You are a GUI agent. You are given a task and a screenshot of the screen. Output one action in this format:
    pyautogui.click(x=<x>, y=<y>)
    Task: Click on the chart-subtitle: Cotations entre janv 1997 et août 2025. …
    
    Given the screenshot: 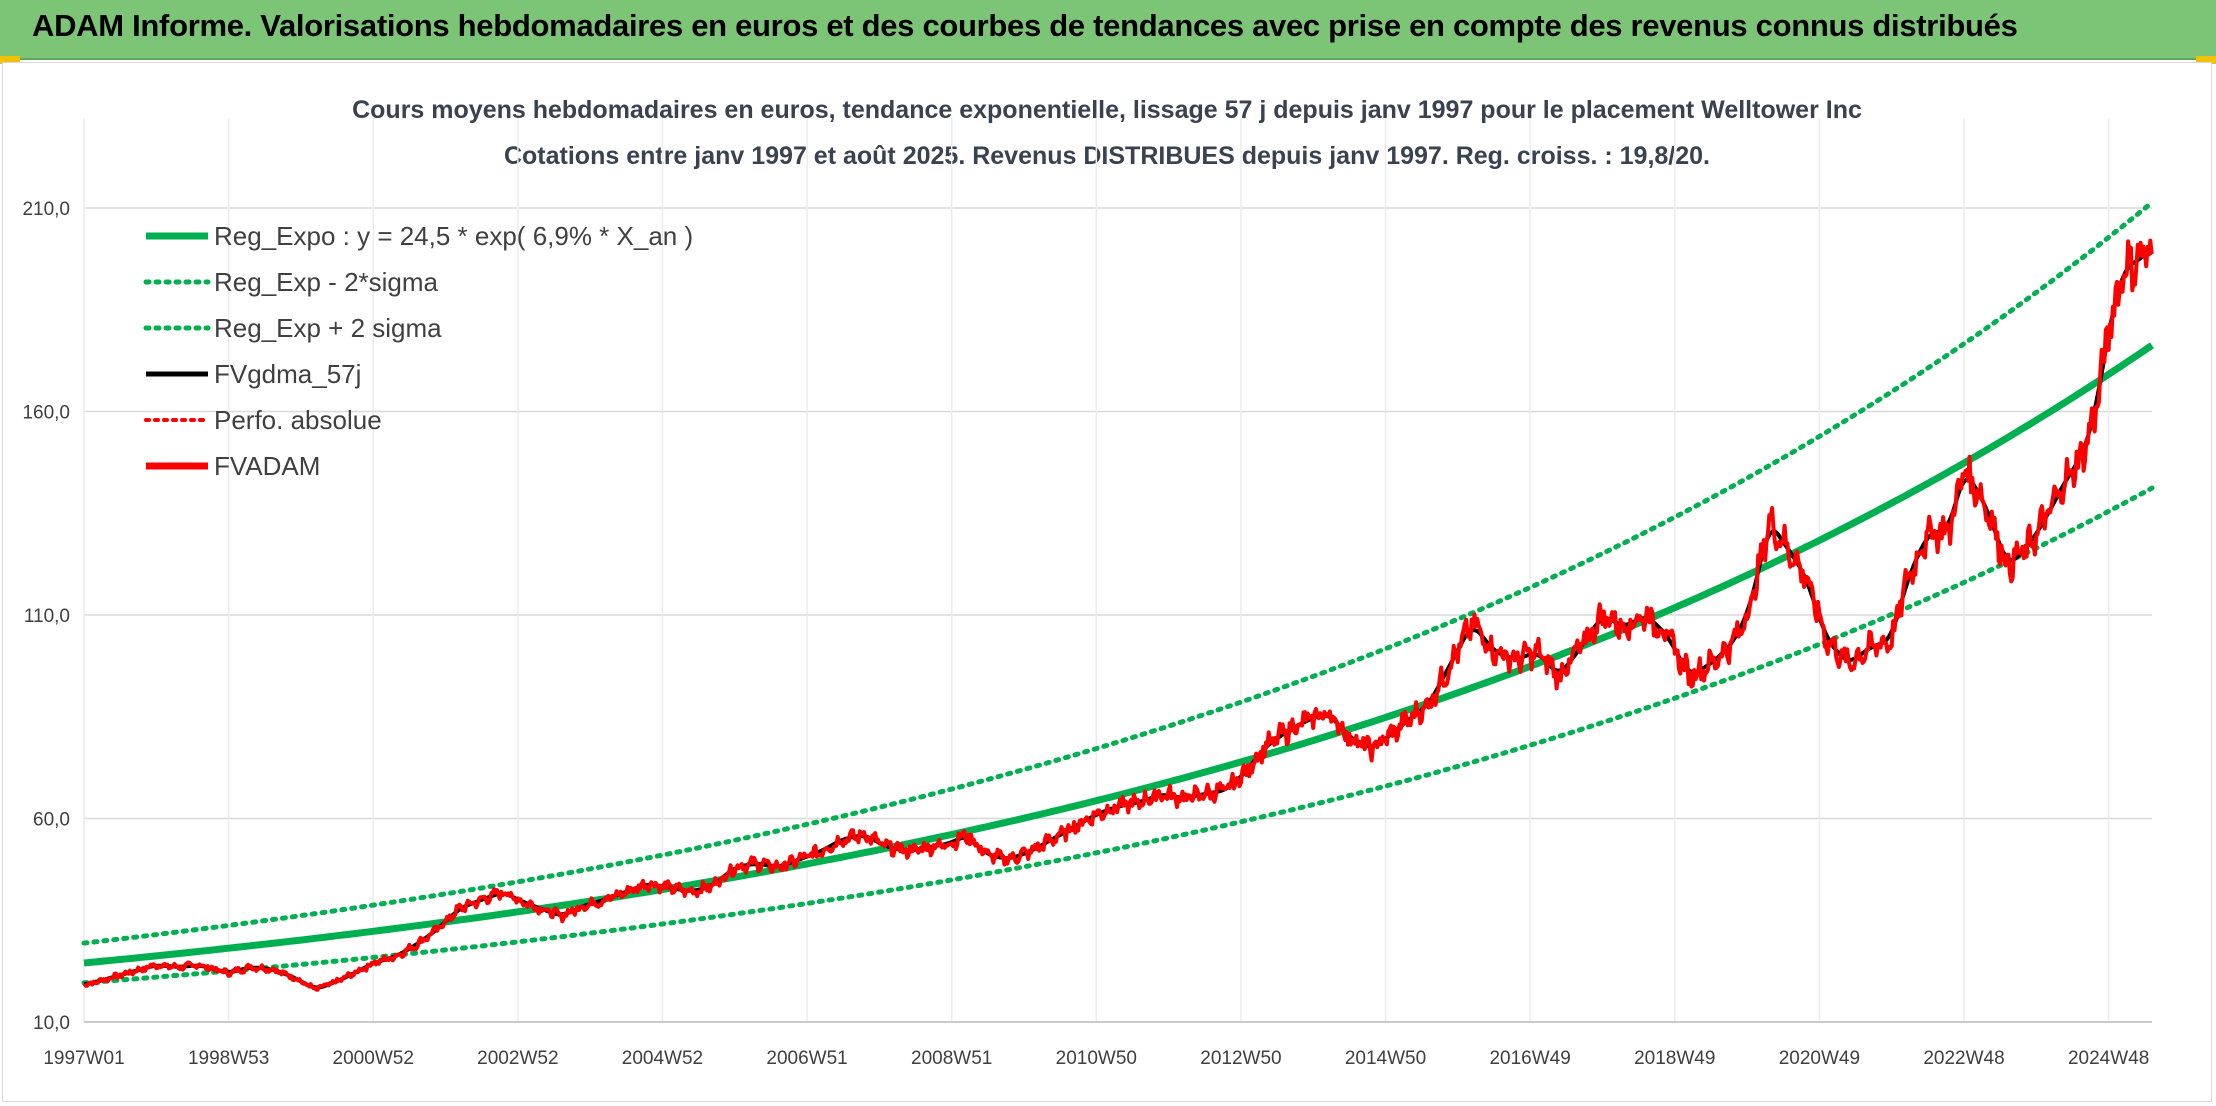 What is the action you would take?
    pyautogui.click(x=1107, y=156)
    